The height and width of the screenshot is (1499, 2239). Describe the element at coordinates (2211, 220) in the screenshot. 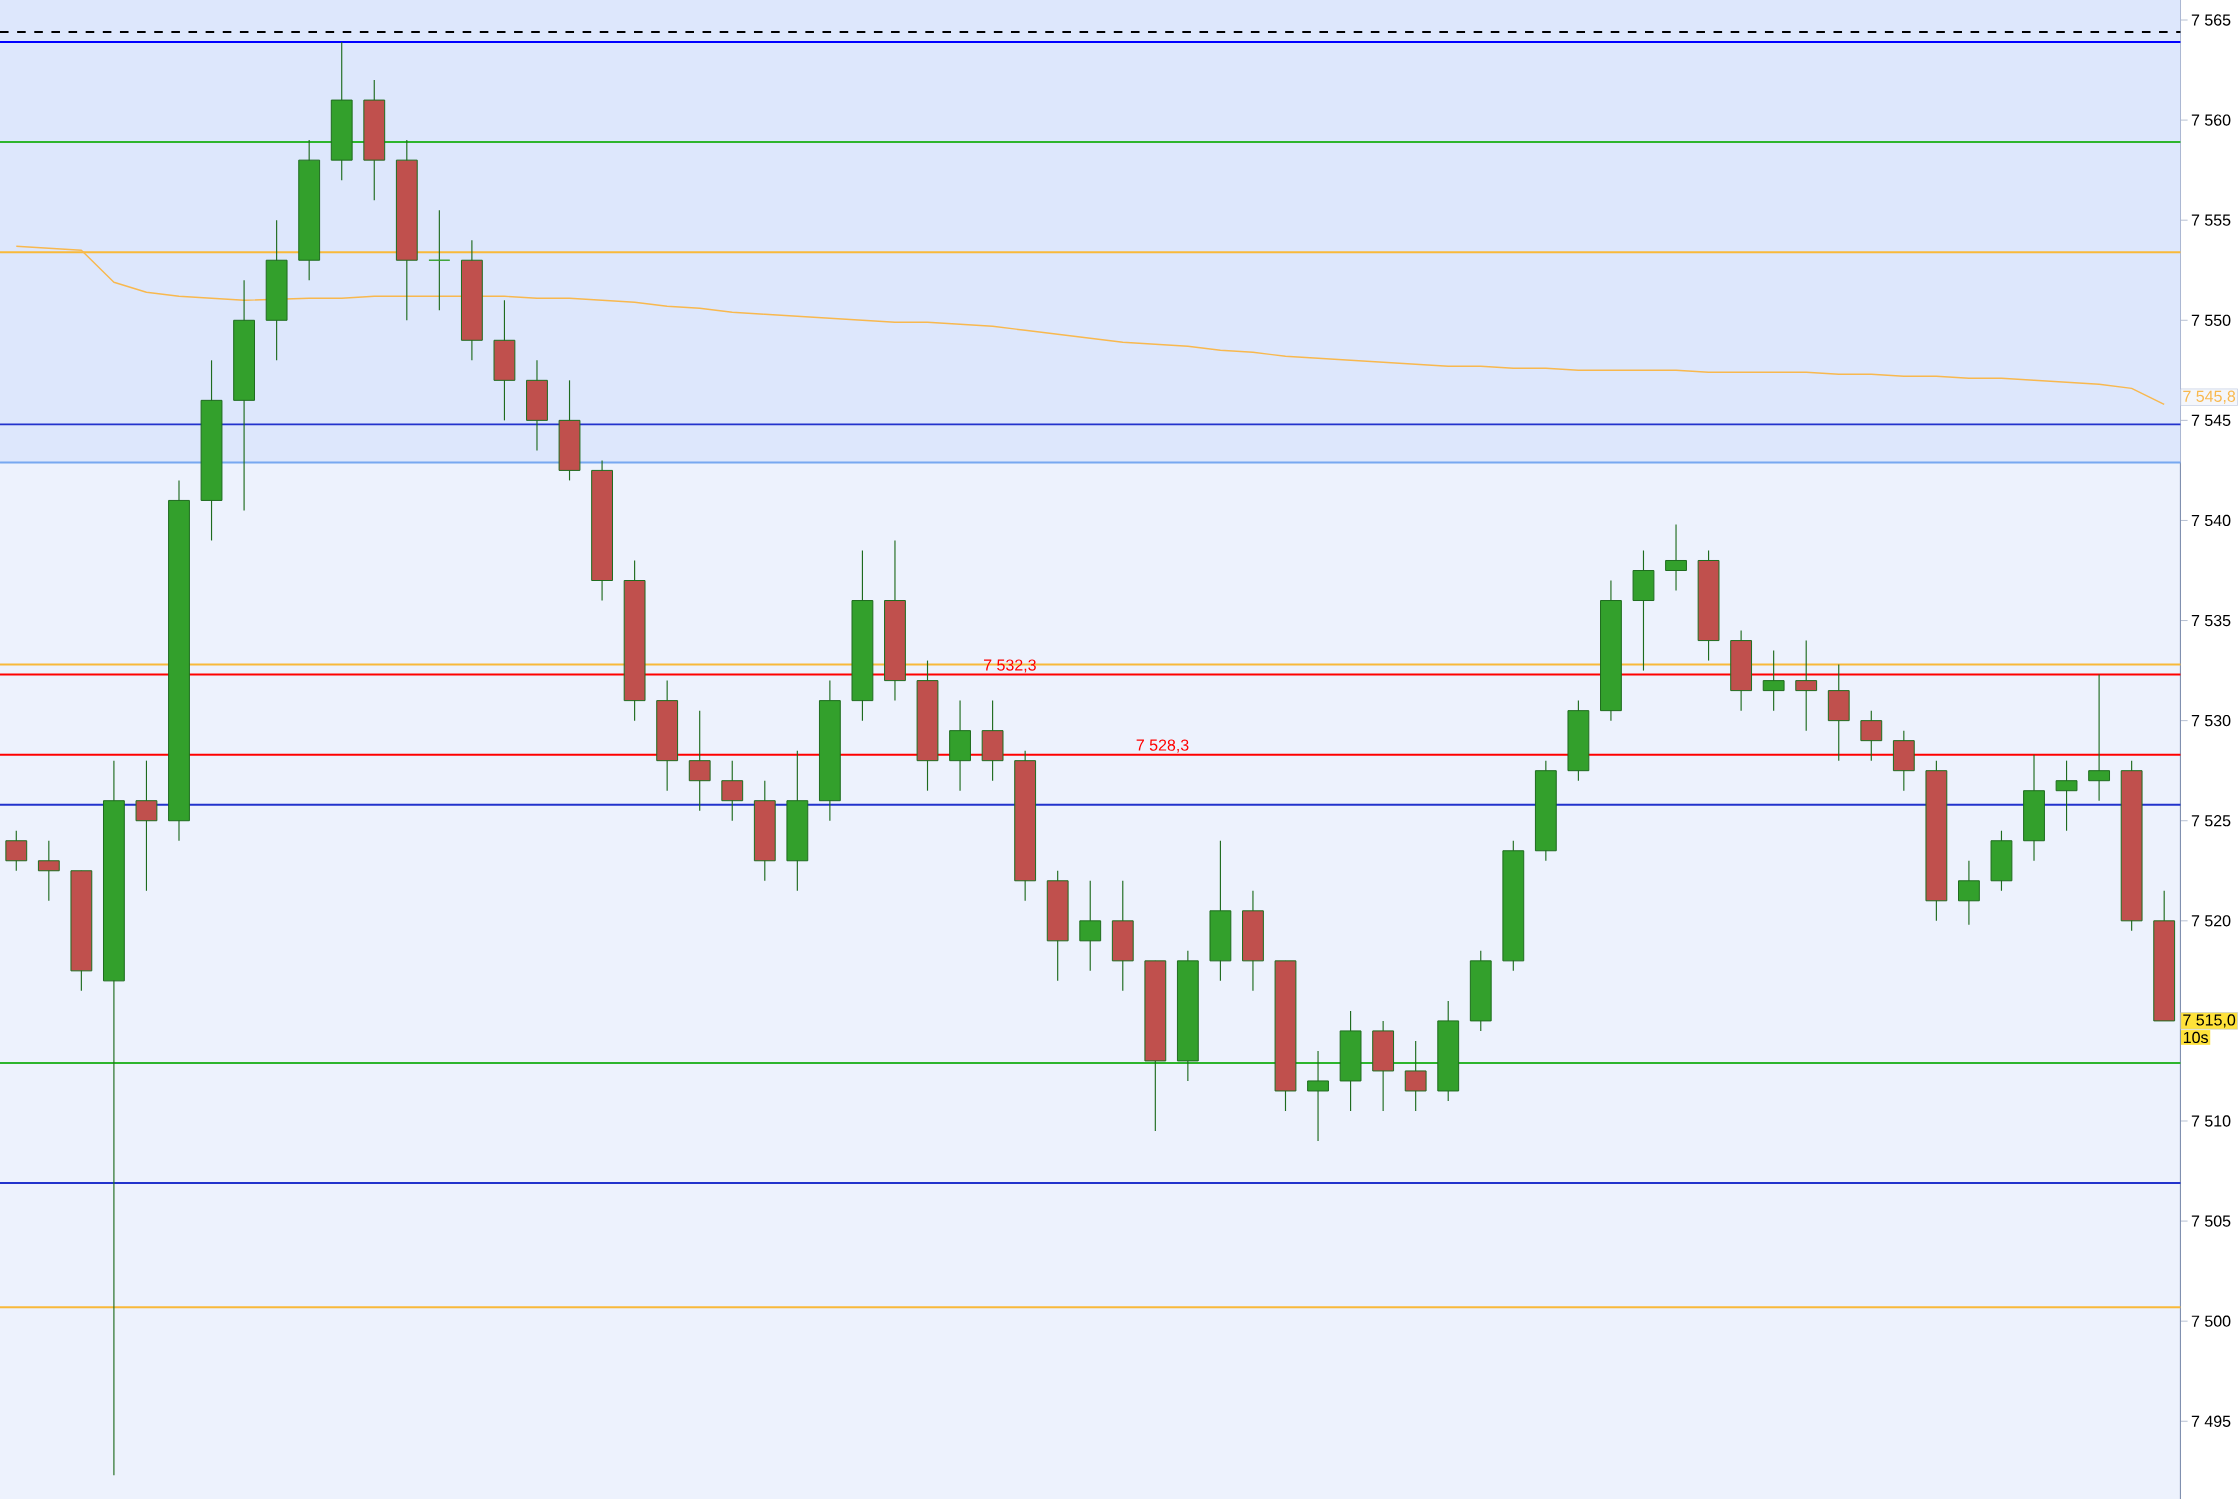

I see `y-tick-label: 7 555` at that location.